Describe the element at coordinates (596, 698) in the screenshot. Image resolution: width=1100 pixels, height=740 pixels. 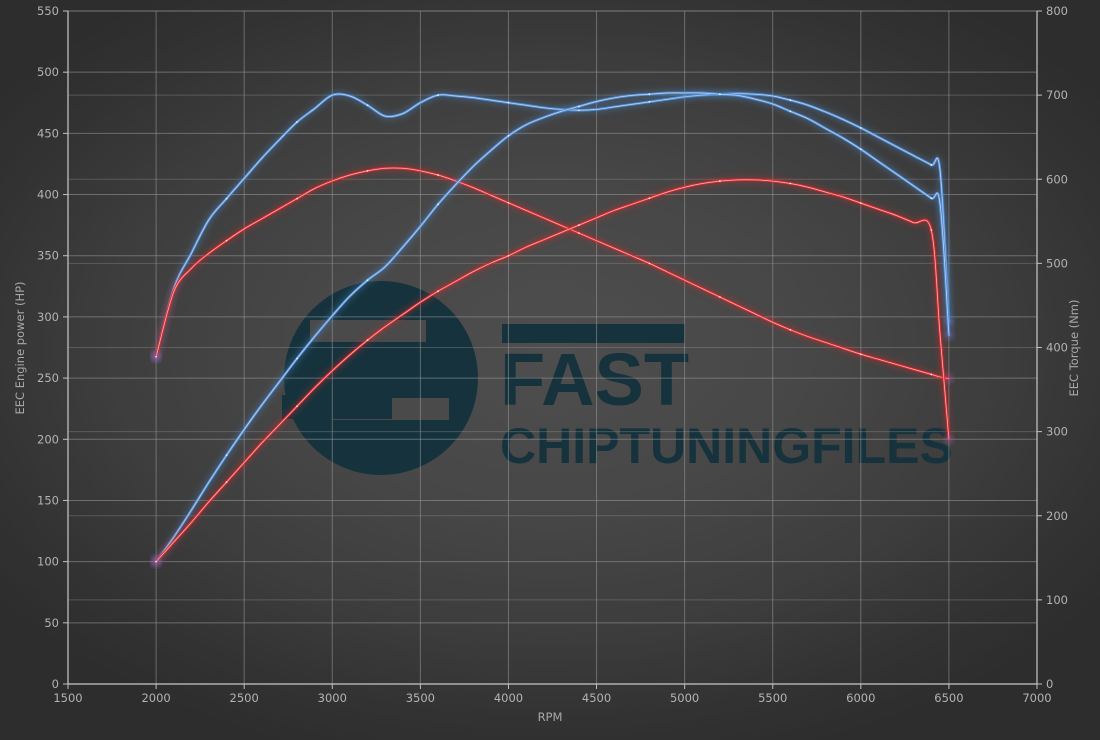
I see `svg-text: 4500` at that location.